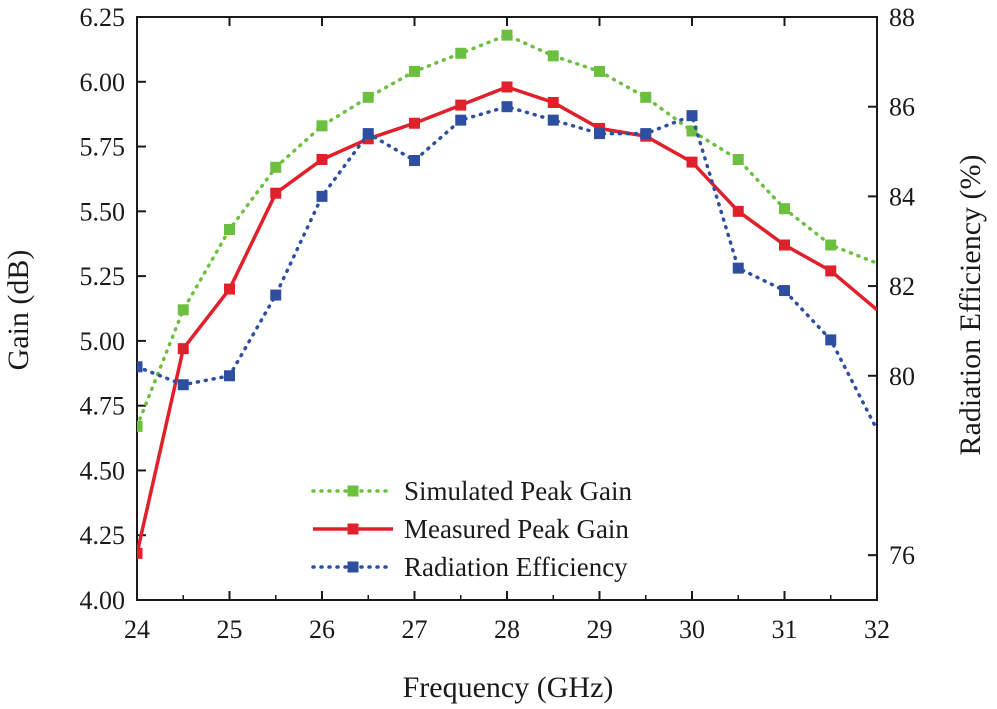 The image size is (997, 709). Describe the element at coordinates (103, 276) in the screenshot. I see `y-tick-label: 5.25` at that location.